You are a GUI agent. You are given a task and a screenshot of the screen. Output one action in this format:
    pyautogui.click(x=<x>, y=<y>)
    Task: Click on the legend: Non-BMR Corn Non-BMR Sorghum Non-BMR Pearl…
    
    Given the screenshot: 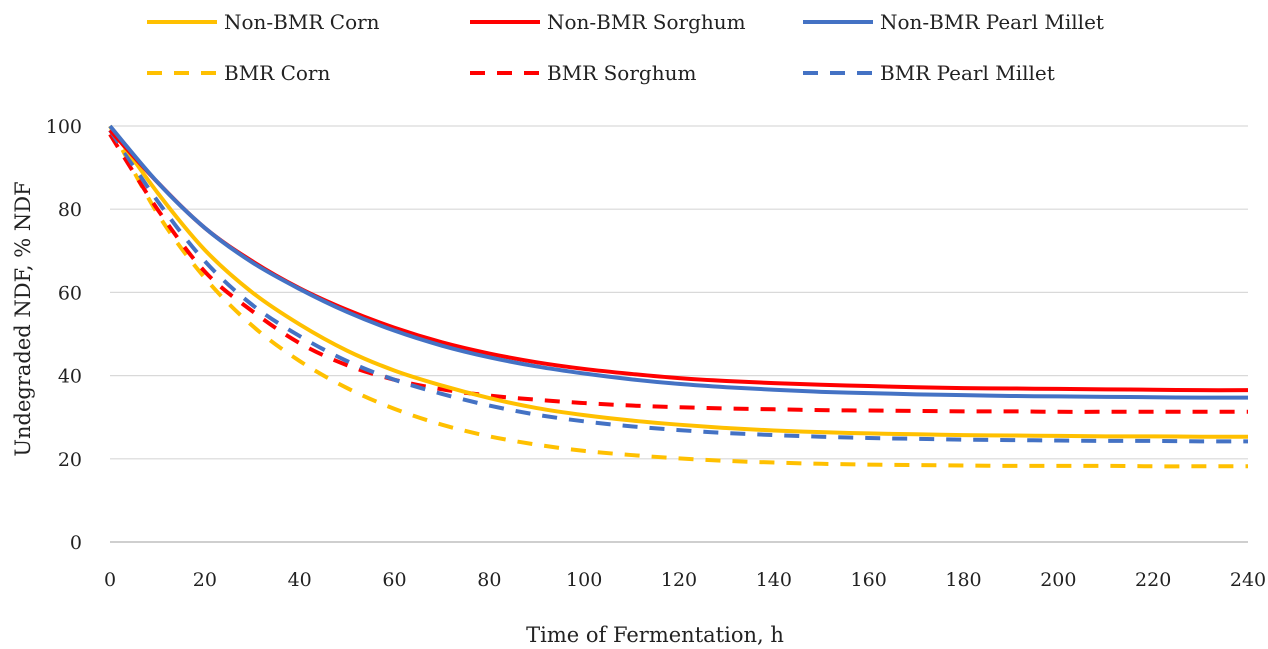 What is the action you would take?
    pyautogui.click(x=625, y=47)
    